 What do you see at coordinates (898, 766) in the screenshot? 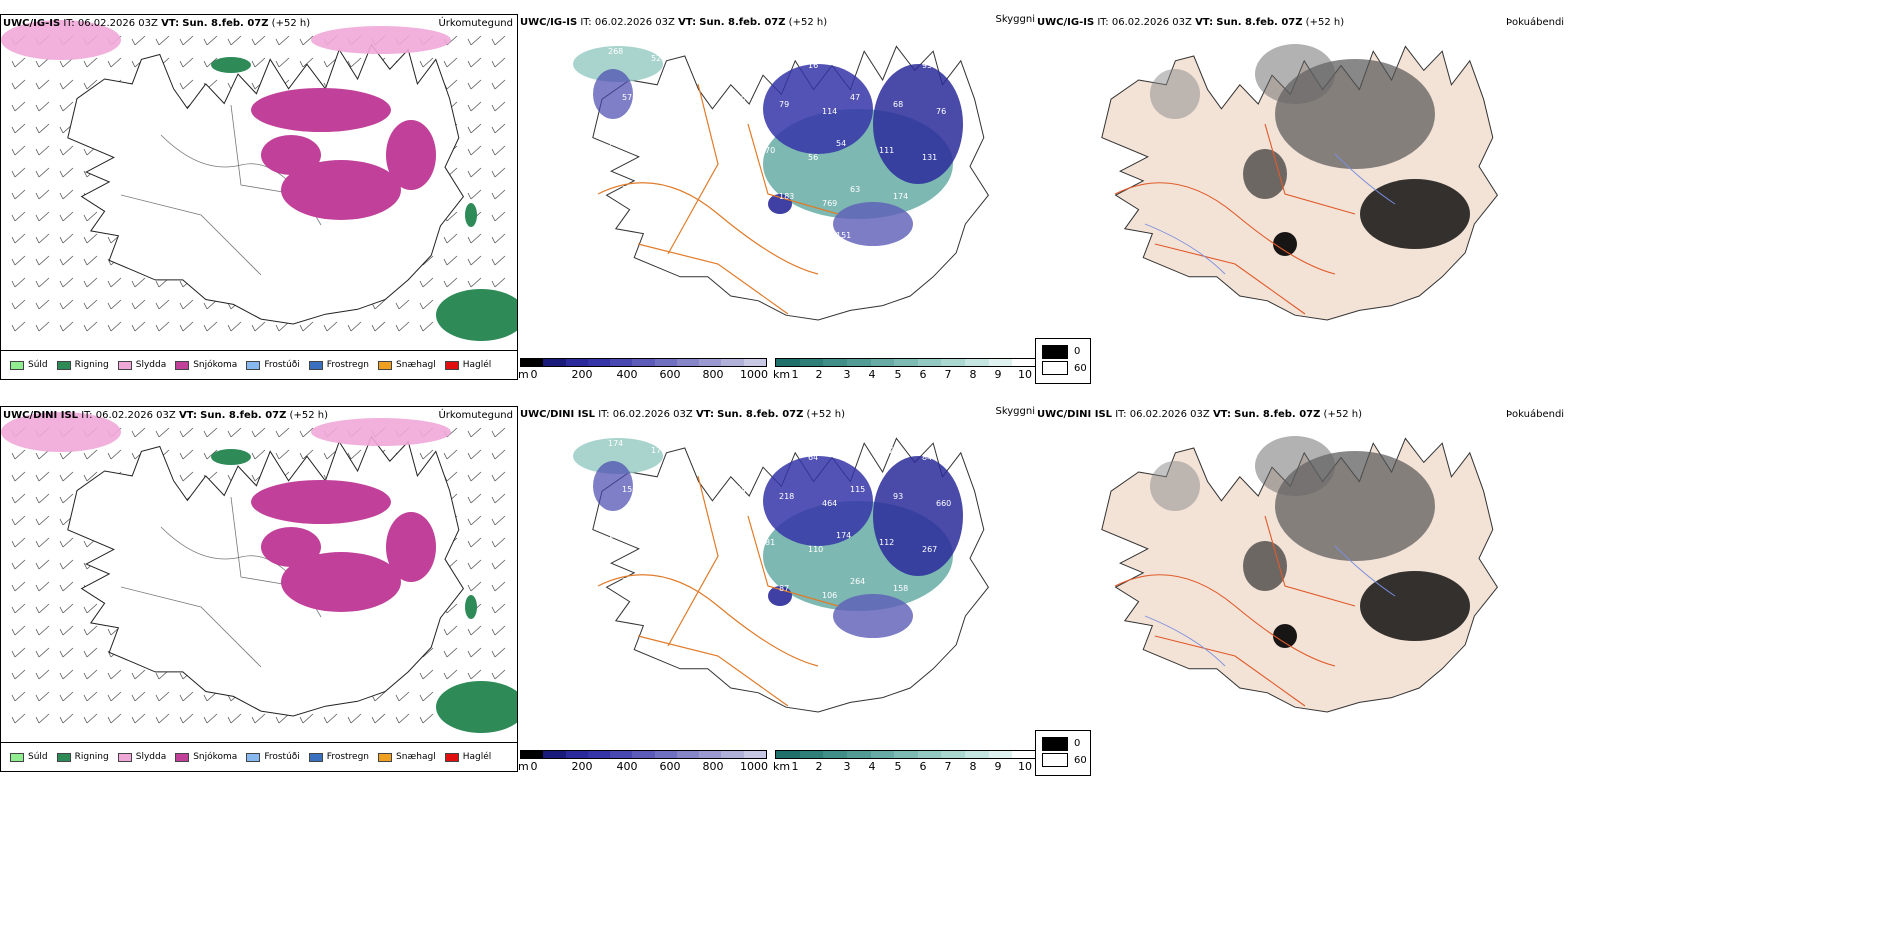
I see `colorbar-tick: 5` at bounding box center [898, 766].